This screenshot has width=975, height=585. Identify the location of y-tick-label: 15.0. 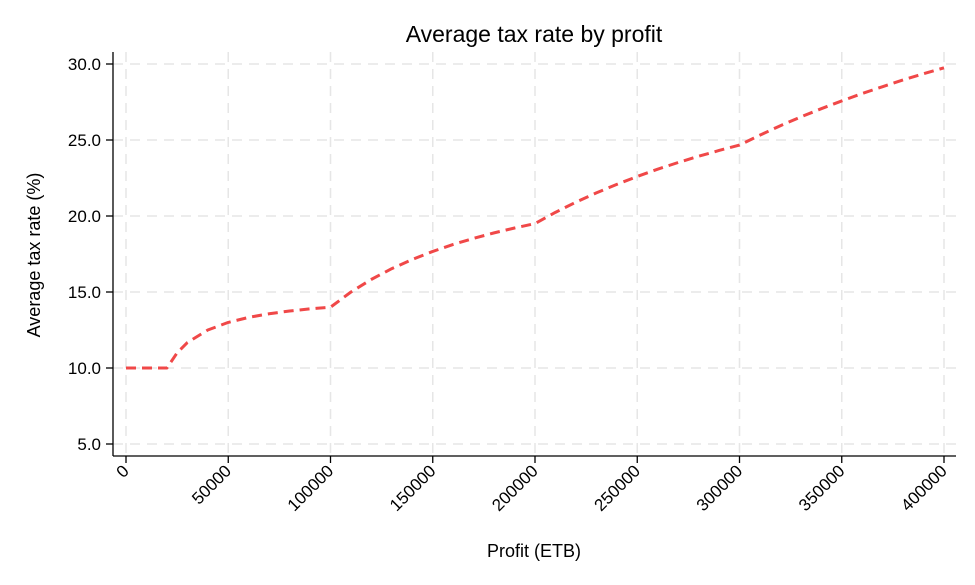
(84, 292).